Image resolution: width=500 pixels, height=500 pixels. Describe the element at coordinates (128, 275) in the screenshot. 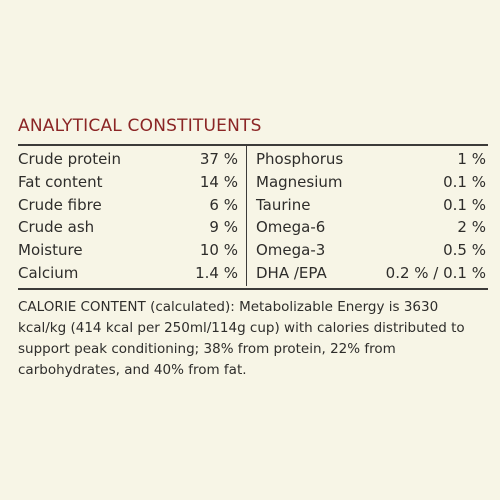

I see `constituent-row: Calcium 1.4 %` at that location.